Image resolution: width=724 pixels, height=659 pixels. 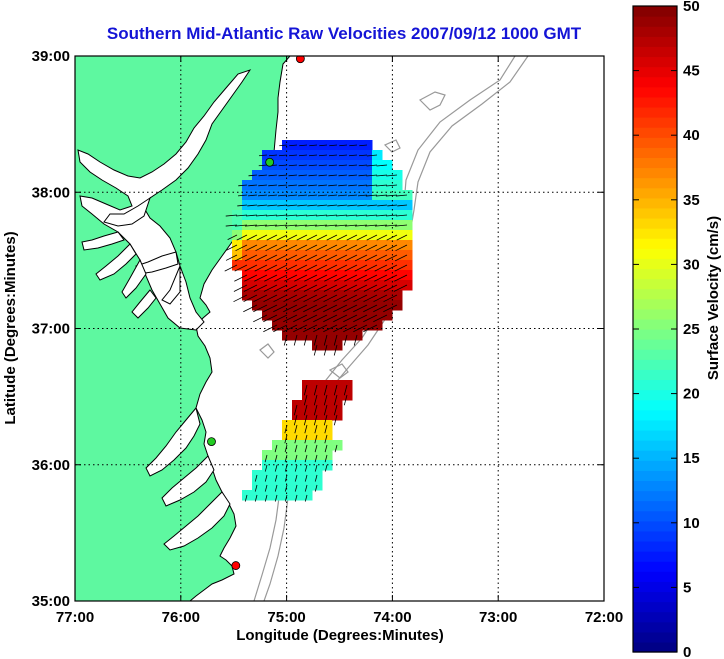 What do you see at coordinates (691, 7) in the screenshot?
I see `colorbar-tick-label: 50` at bounding box center [691, 7].